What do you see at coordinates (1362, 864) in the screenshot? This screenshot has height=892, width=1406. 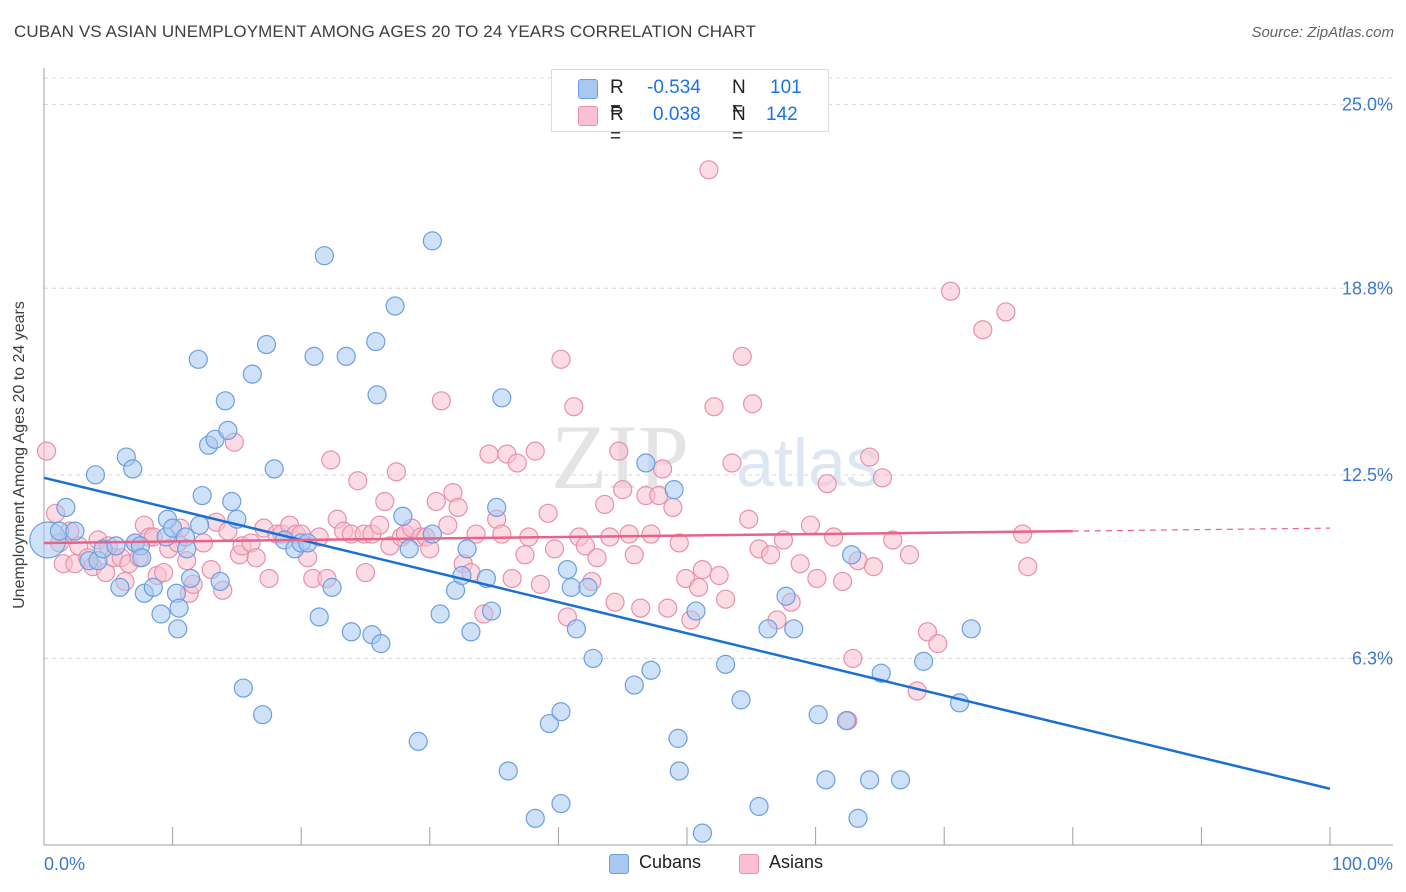 I see `x-max-label: 100.0%` at bounding box center [1362, 864].